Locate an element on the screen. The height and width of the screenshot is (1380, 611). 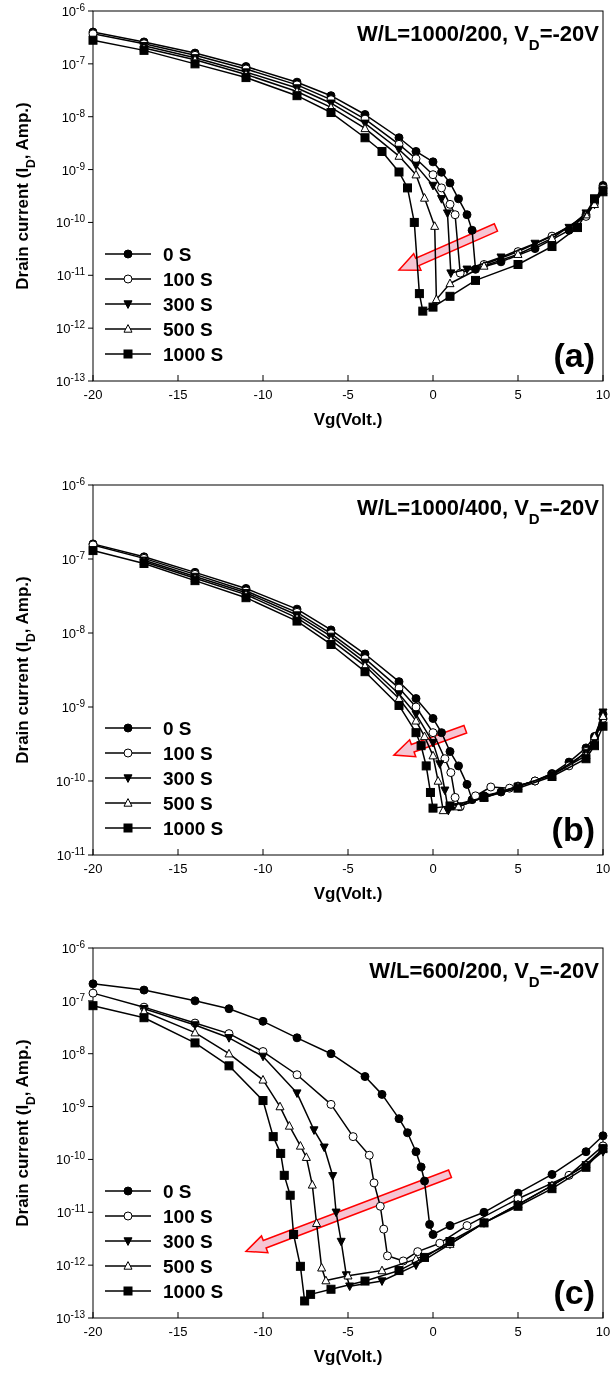
text: W/L=1000/400, V$_{D}$=-20V is located at coordinates (478, 511).